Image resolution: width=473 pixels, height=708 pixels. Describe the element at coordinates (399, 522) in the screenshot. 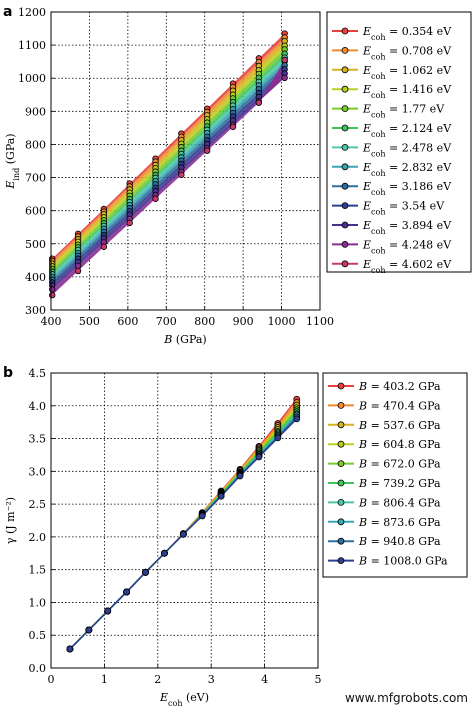

I see `legend-entry-label: B = 873.6 GPa` at that location.